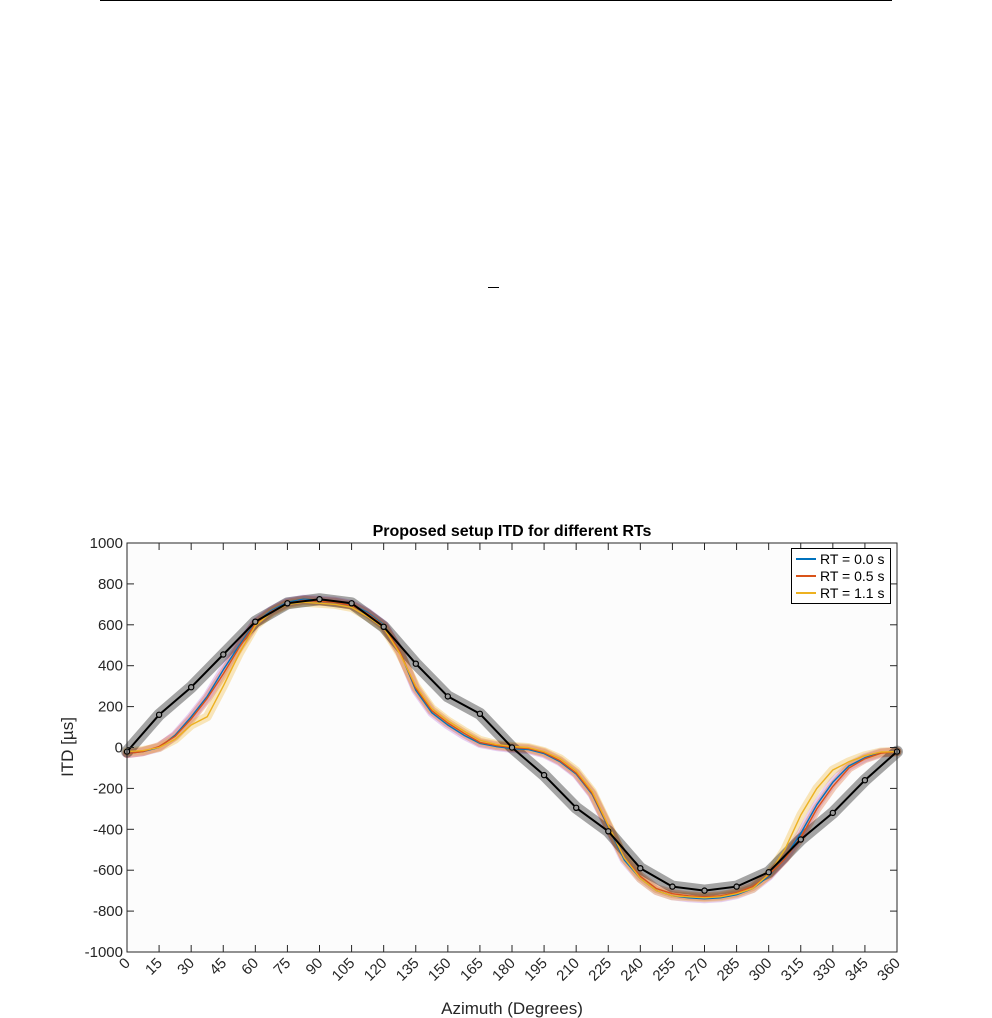 The image size is (992, 1018). I want to click on y-tick-label: -200, so click(108, 788).